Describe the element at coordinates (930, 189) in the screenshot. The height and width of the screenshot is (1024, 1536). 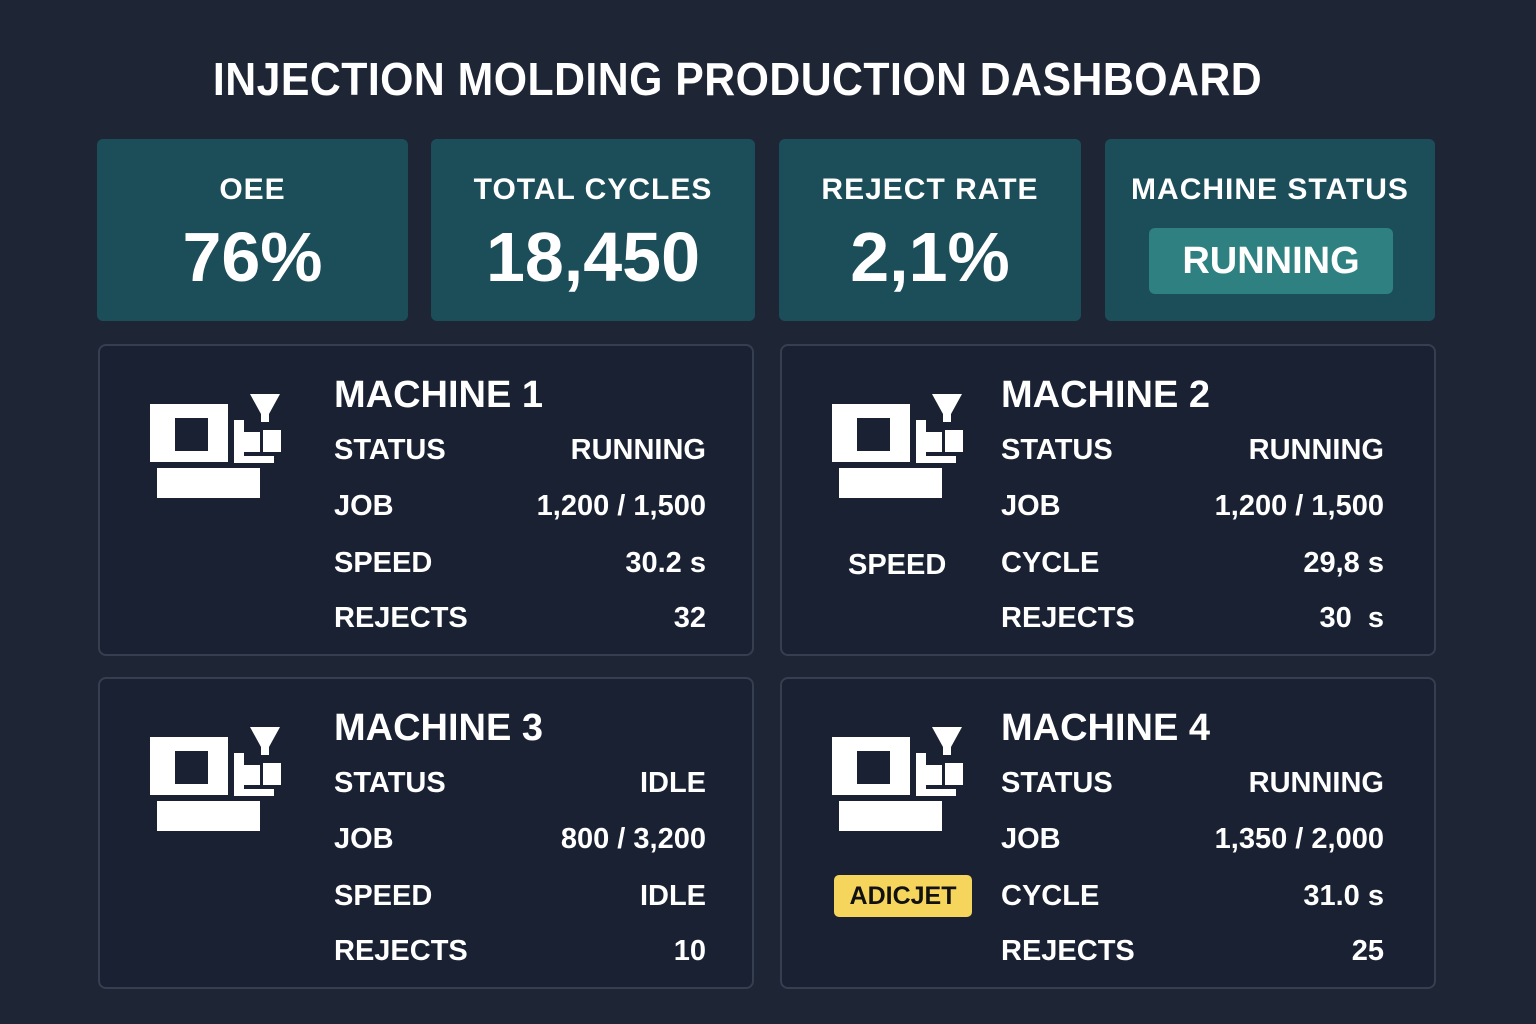
I see `kpi-label: REJECT RATE` at that location.